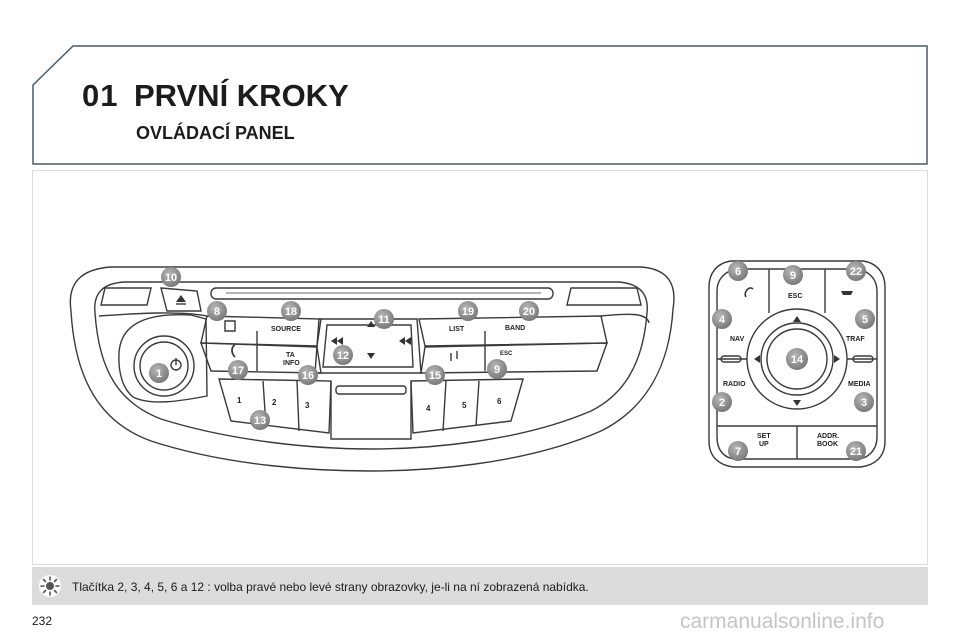 The image size is (960, 640). I want to click on cd-slot, so click(382, 293).